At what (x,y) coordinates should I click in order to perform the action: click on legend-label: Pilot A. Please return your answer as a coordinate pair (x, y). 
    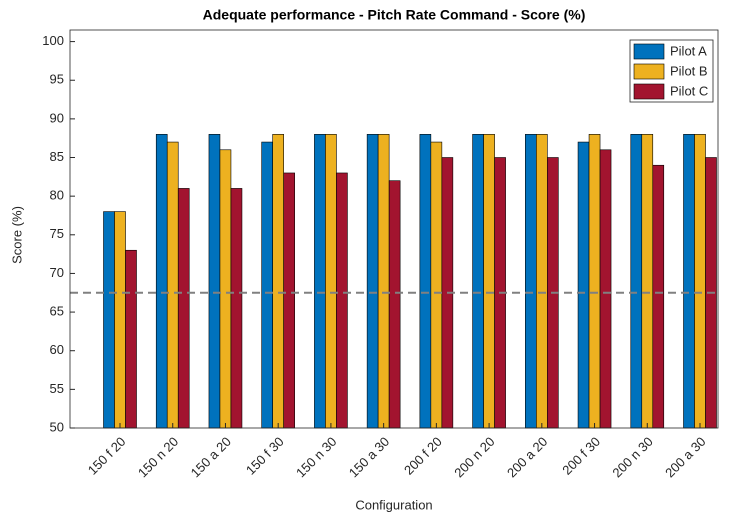
    Looking at the image, I should click on (688, 50).